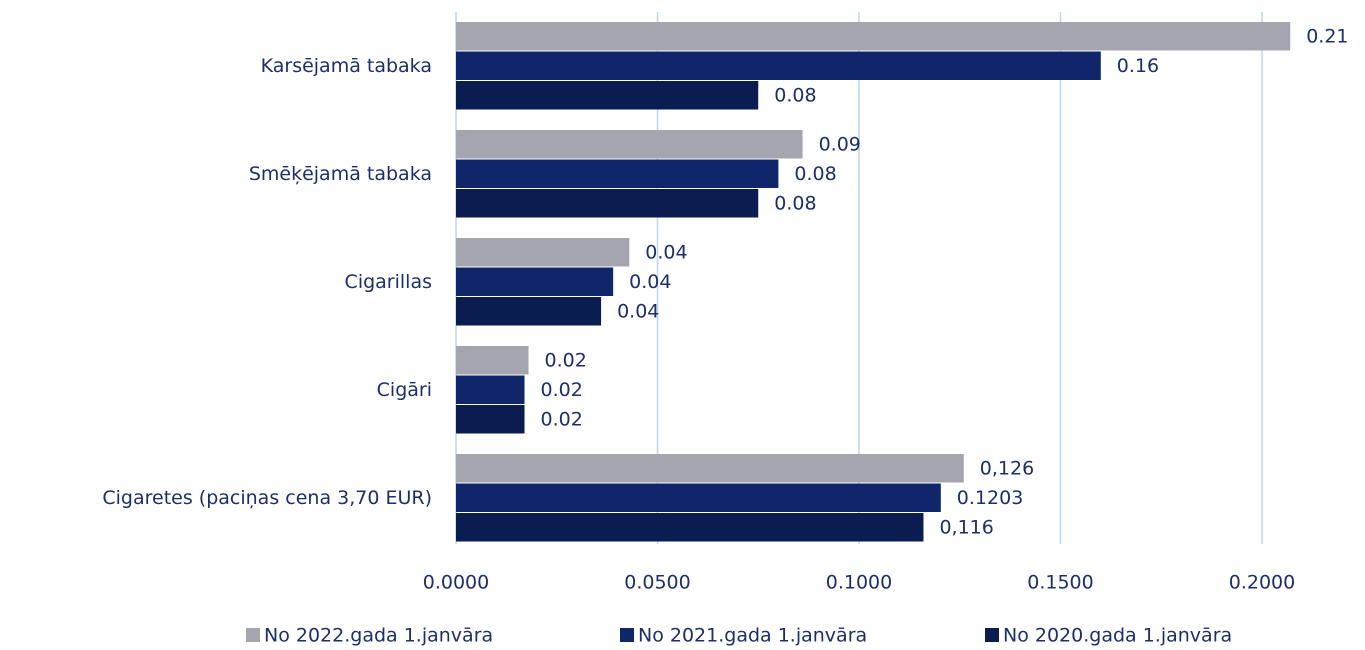 This screenshot has height=650, width=1365. What do you see at coordinates (840, 144) in the screenshot?
I see `value-label: 0.09` at bounding box center [840, 144].